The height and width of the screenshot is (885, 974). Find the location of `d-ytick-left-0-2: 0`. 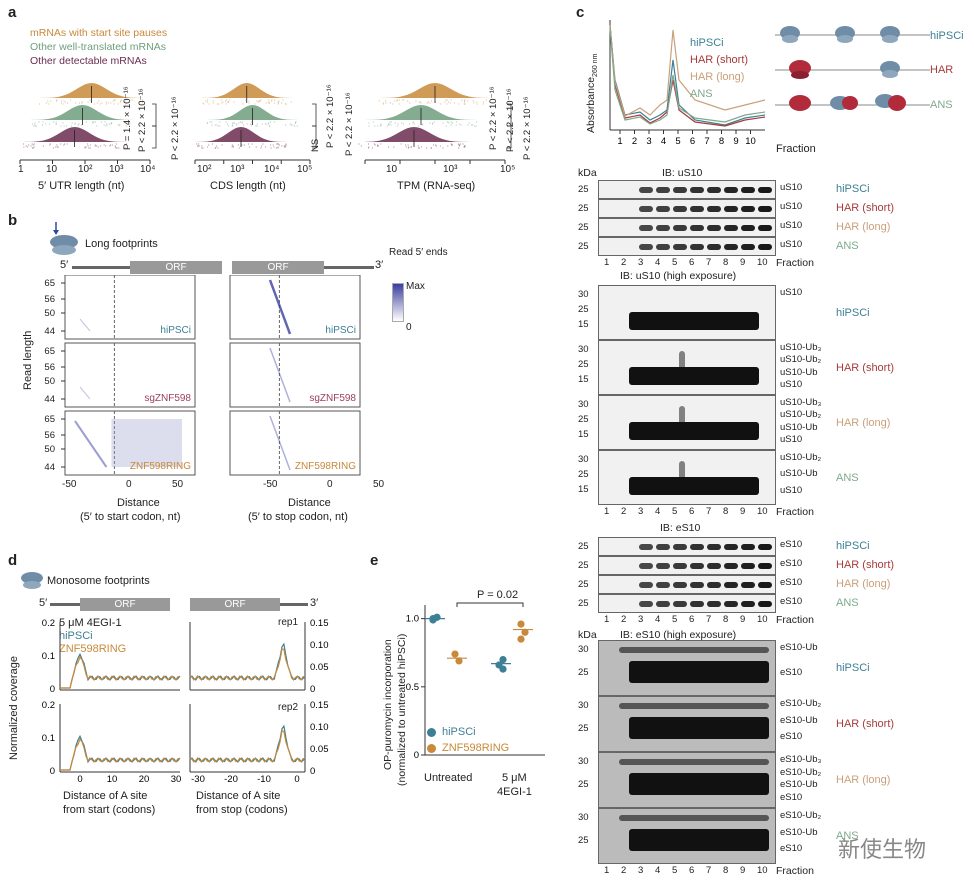

d-ytick-left-0-2: 0 is located at coordinates (52, 689).